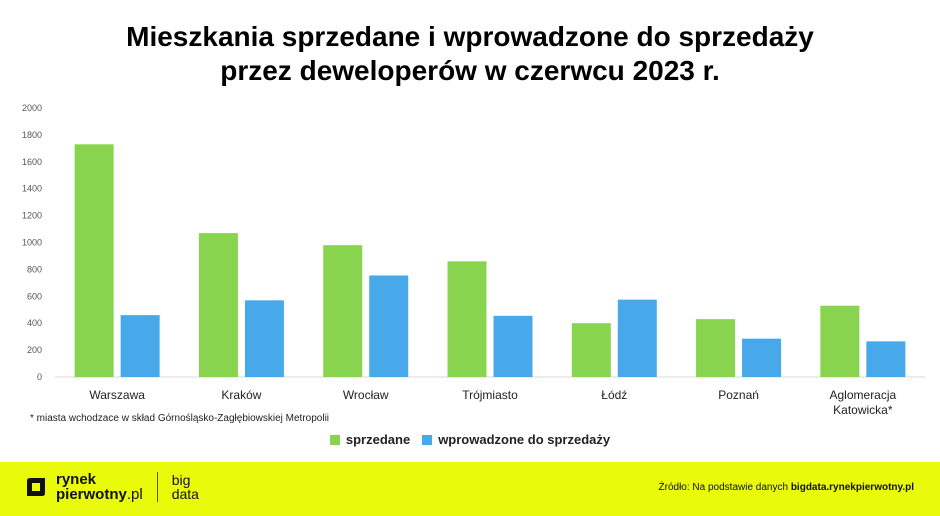 This screenshot has width=940, height=516. What do you see at coordinates (470, 70) in the screenshot?
I see `chart-title-line-2: przez deweloperów w czerwcu 2023 r.` at bounding box center [470, 70].